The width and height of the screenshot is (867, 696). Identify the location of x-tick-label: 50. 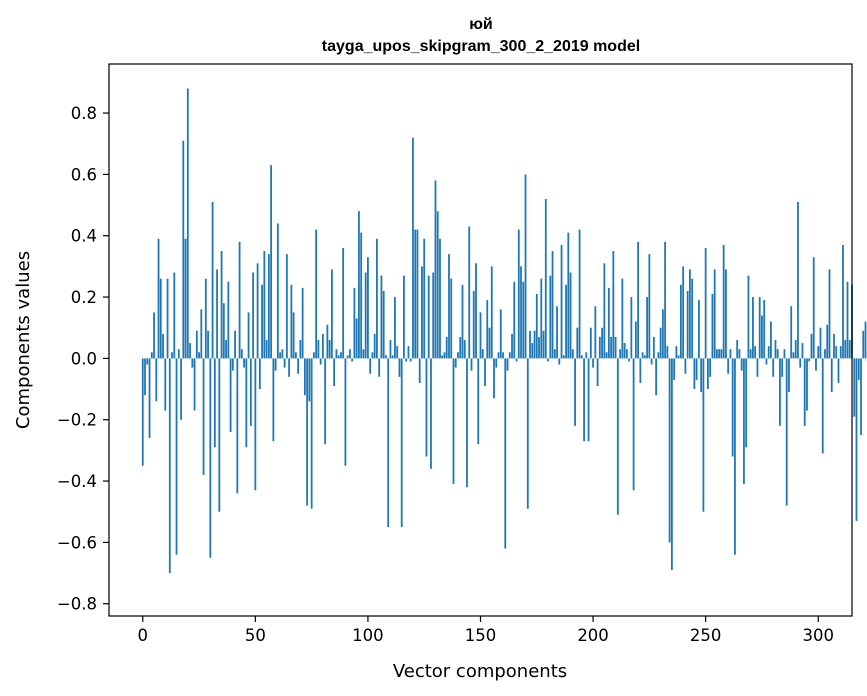
(255, 635).